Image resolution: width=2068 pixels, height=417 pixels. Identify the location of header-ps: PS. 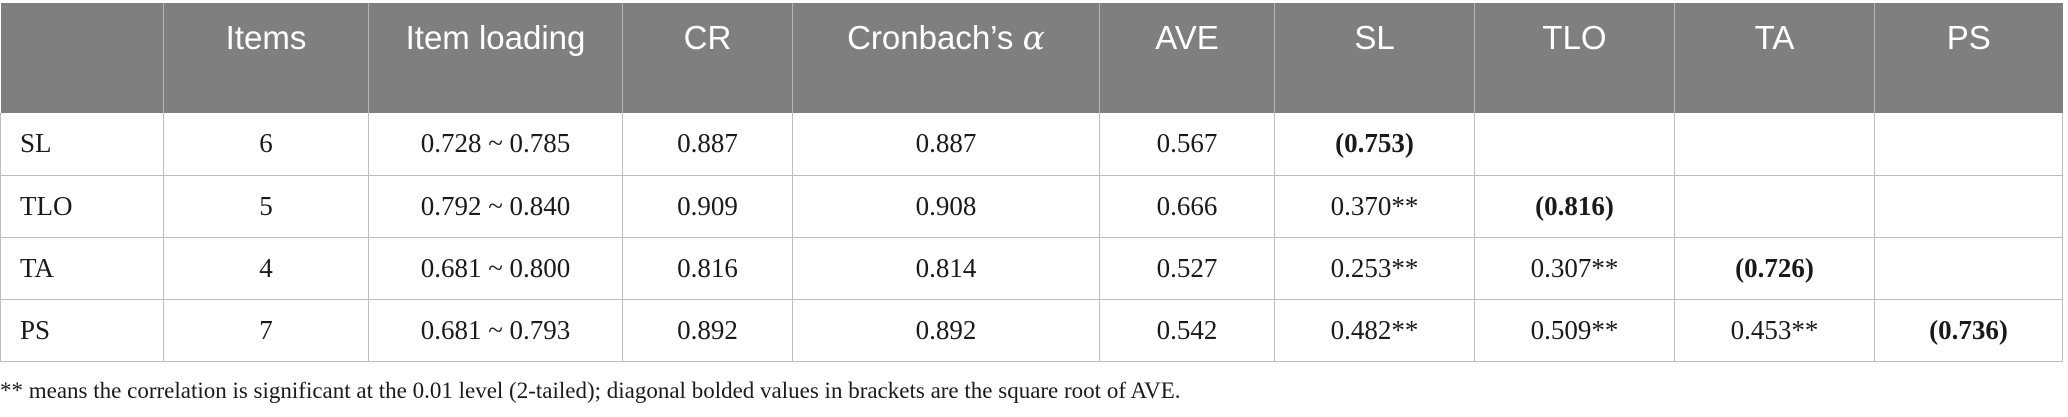
(1968, 58).